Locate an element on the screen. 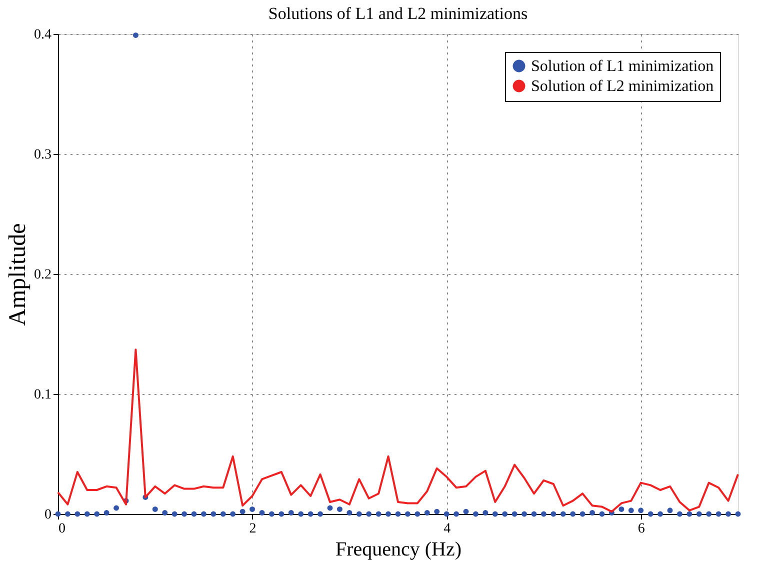  x-tick-label: 2 is located at coordinates (252, 529).